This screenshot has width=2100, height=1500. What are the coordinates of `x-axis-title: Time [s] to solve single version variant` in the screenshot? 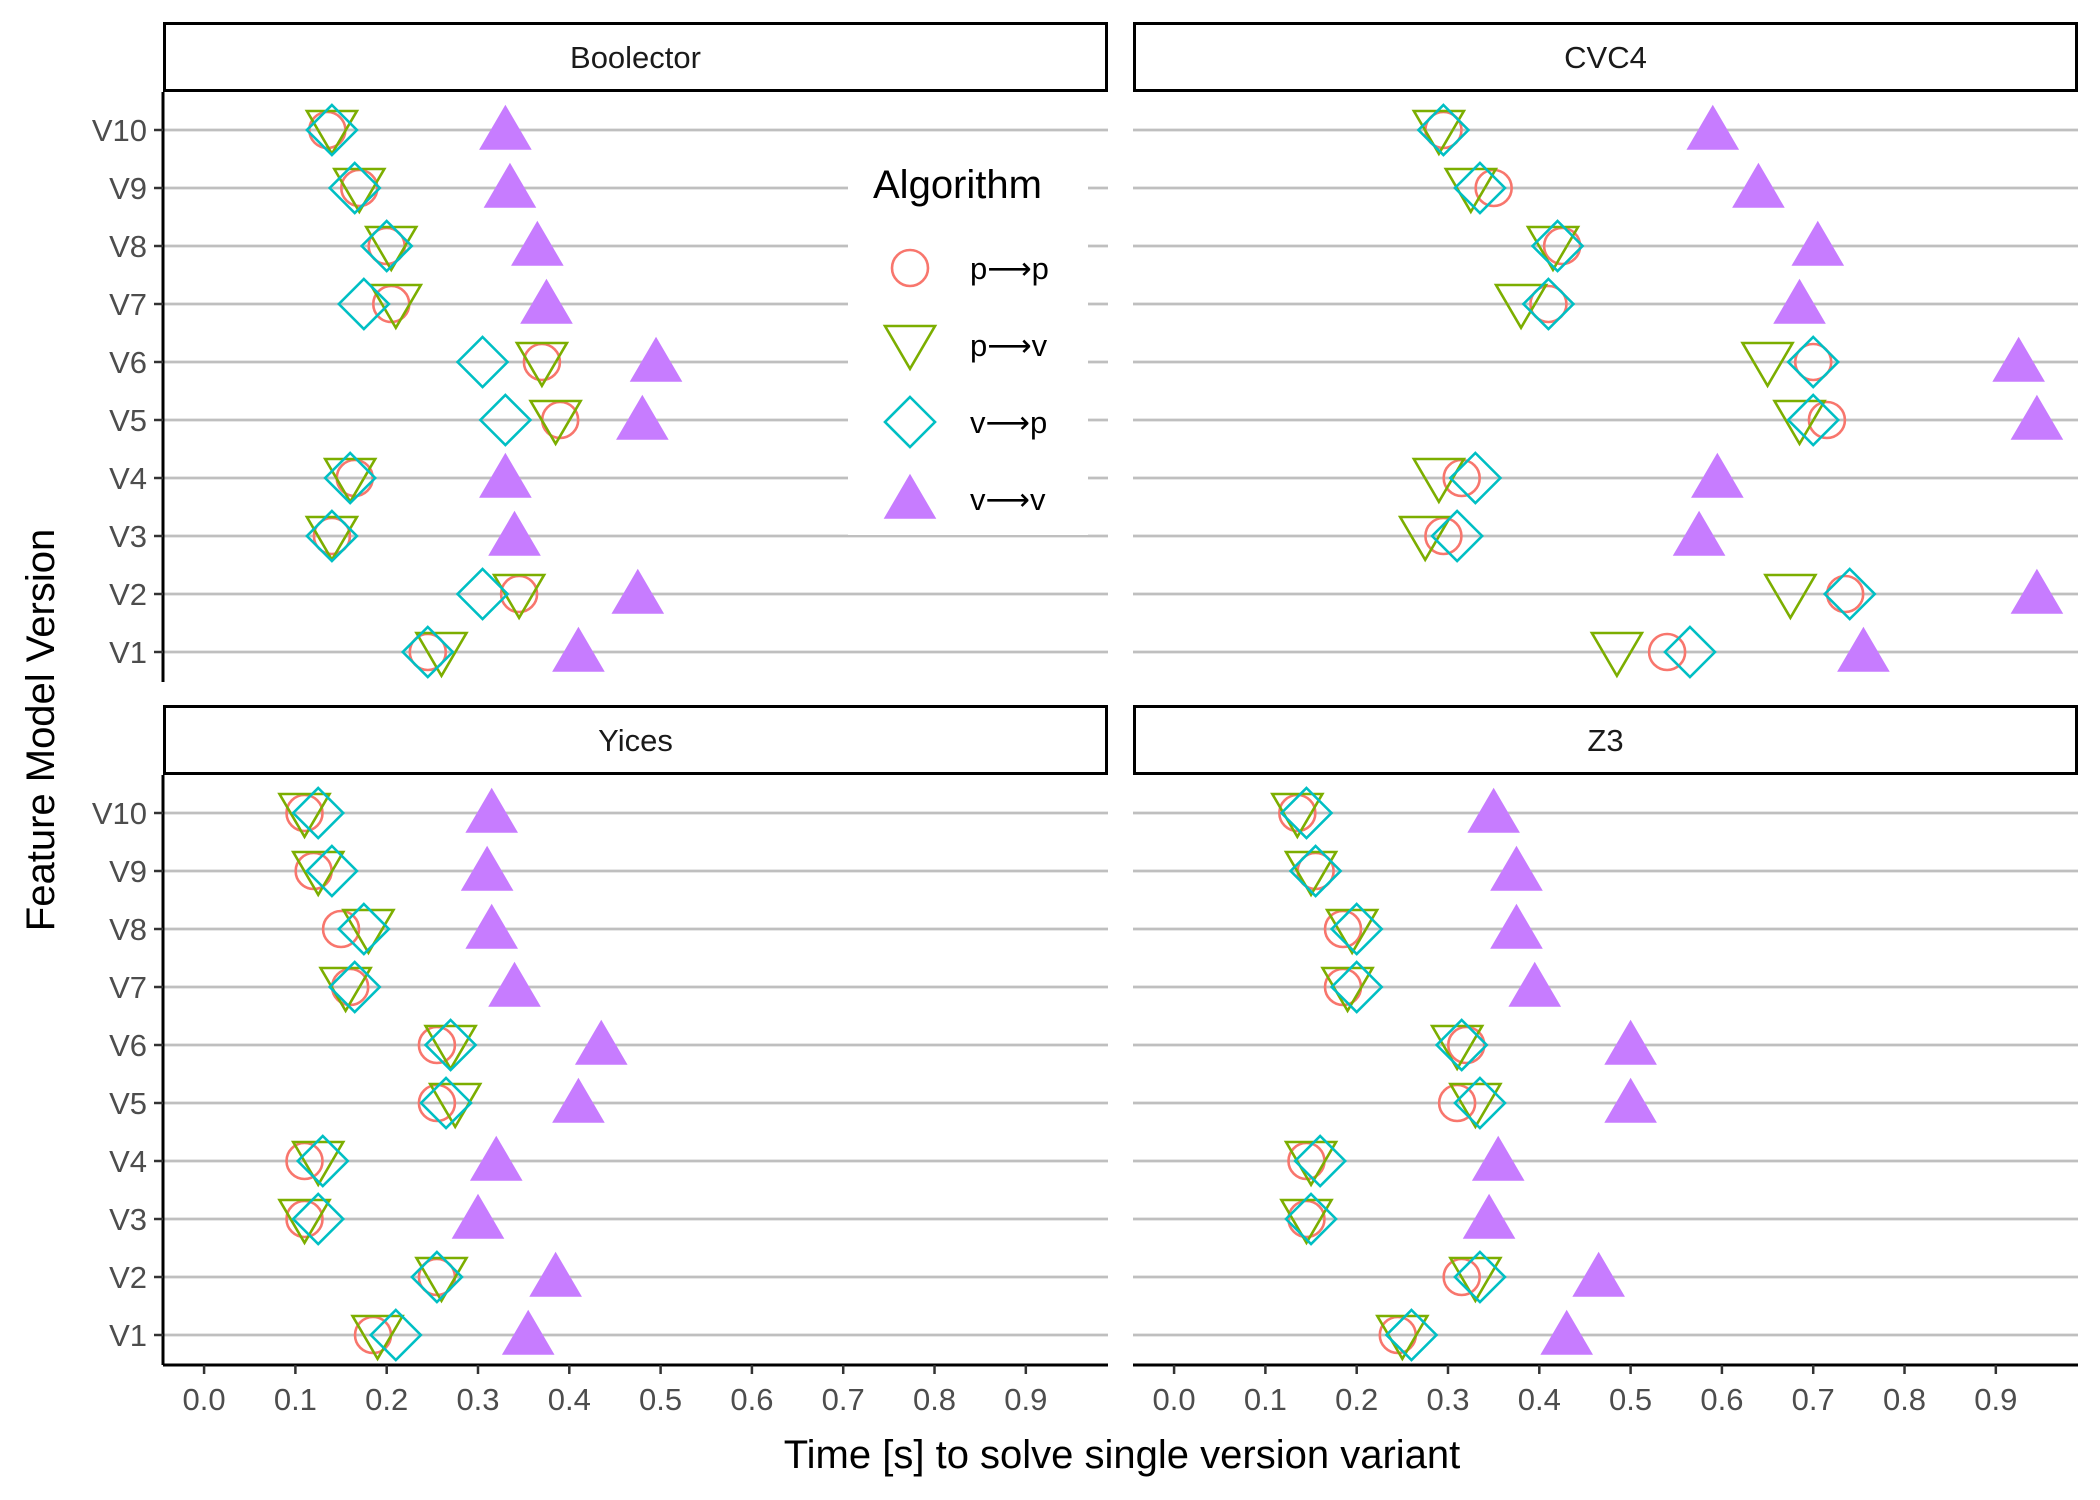 It's located at (1122, 1455).